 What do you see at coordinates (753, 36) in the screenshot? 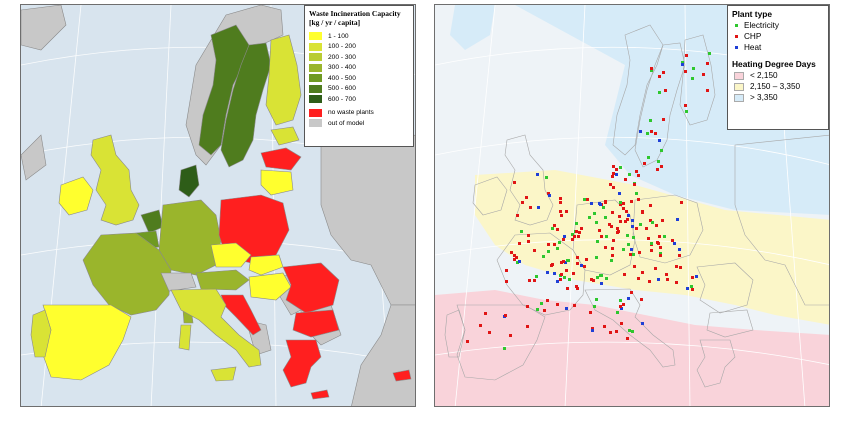
I see `plant-type-label: CHP` at bounding box center [753, 36].